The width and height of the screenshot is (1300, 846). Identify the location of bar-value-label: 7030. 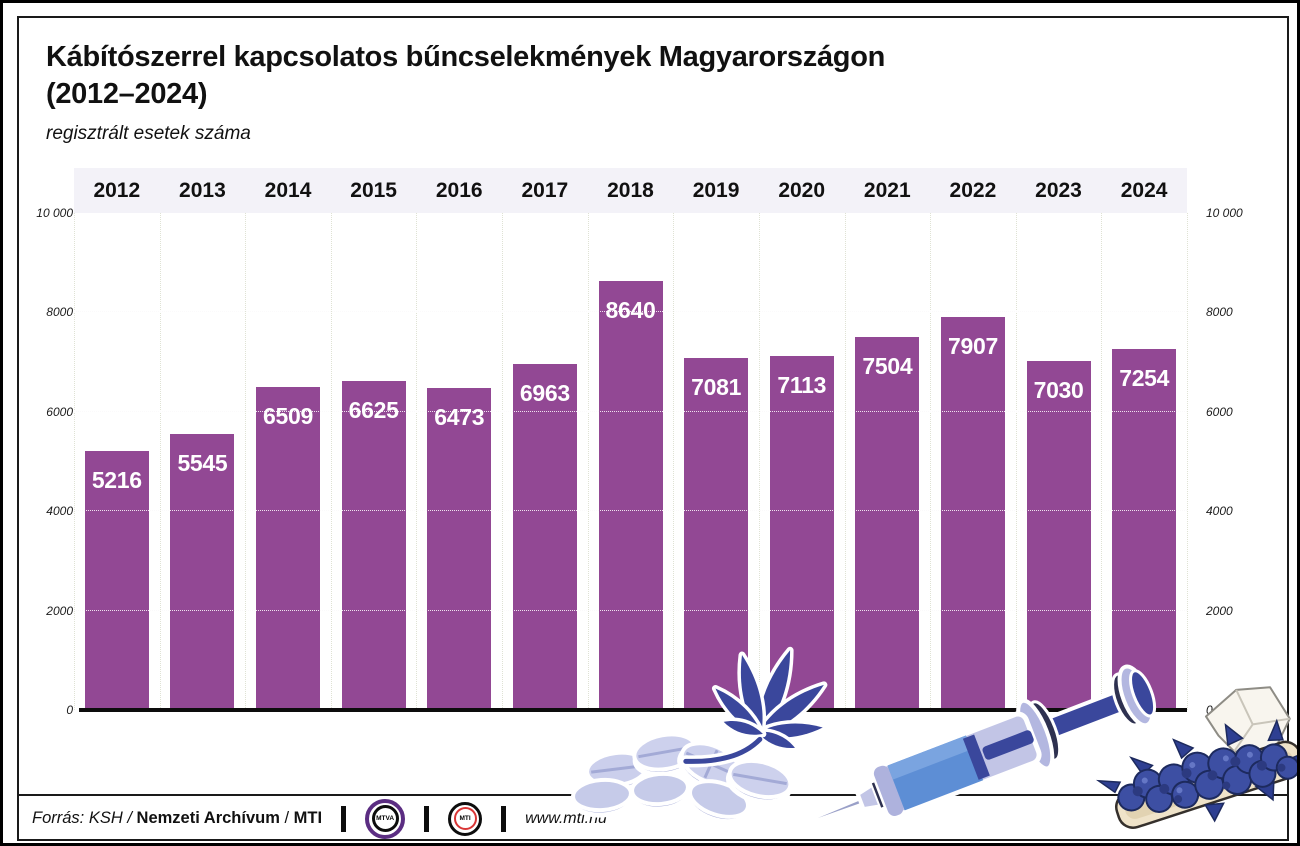
(1058, 390).